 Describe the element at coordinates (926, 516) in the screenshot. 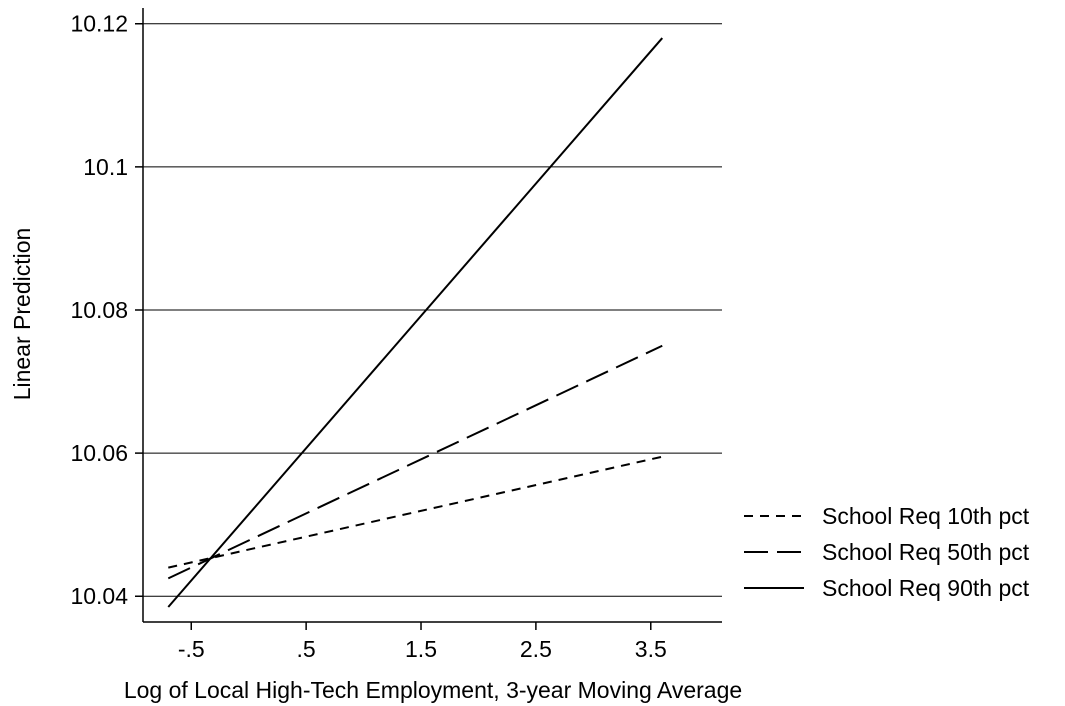

I see `legend-label: School Req 10th pct` at that location.